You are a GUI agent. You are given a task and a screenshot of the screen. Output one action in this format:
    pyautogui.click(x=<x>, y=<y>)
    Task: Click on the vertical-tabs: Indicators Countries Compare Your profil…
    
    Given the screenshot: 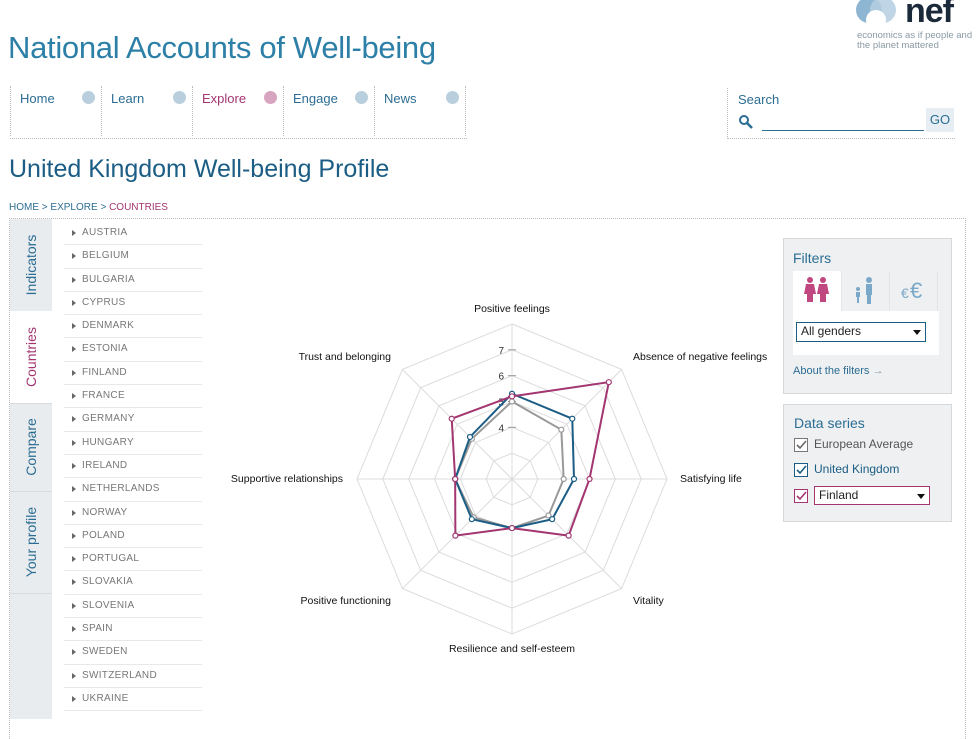 What is the action you would take?
    pyautogui.click(x=31, y=469)
    